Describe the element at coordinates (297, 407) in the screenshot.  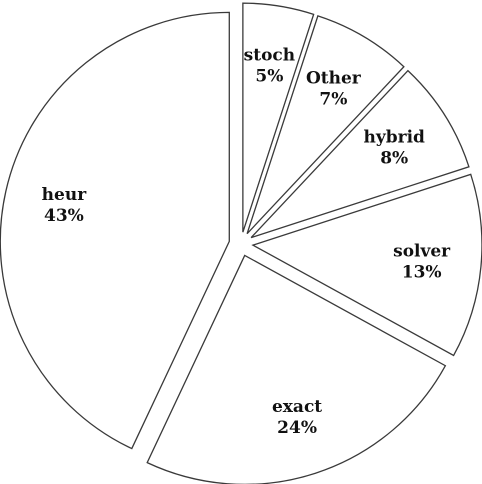
I see `slice-name-label: exact` at that location.